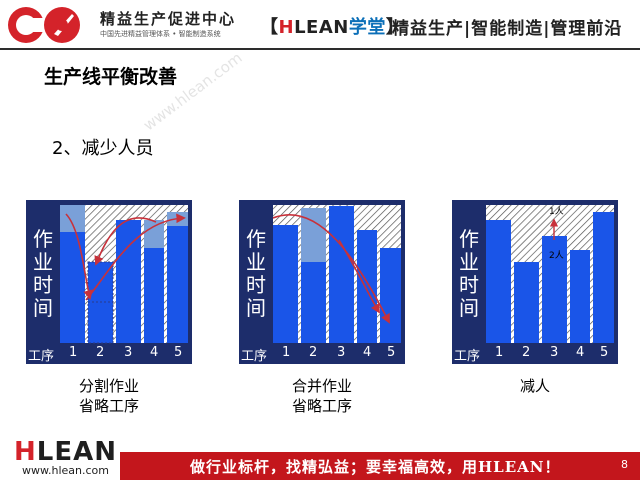 The width and height of the screenshot is (640, 480). I want to click on hlean-academy-tag: 【HLEAN学堂】, so click(332, 27).